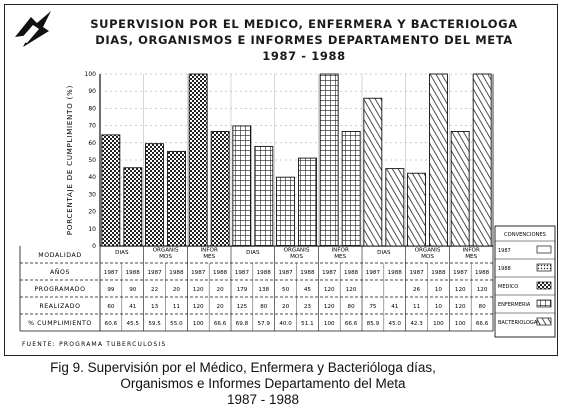 Image resolution: width=566 pixels, height=413 pixels. I want to click on legend-swatch-checker, so click(544, 285).